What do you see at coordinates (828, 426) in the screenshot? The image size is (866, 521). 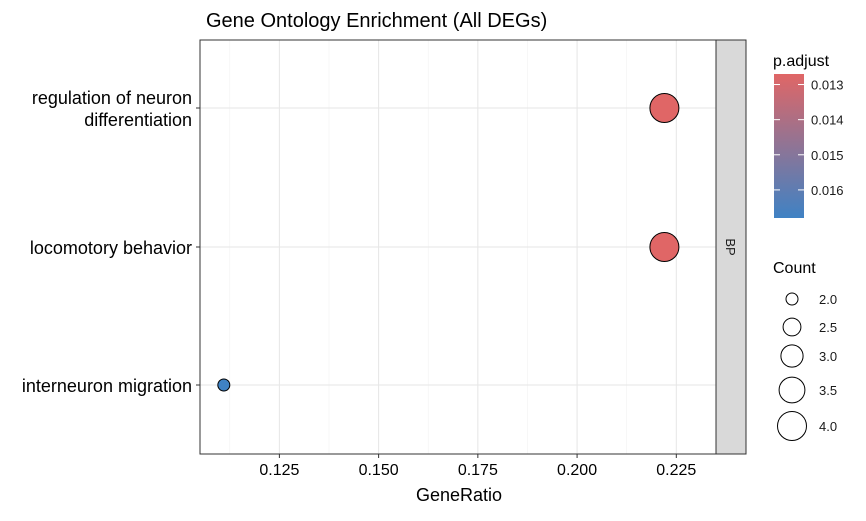 I see `size-legend-label: 4.0` at bounding box center [828, 426].